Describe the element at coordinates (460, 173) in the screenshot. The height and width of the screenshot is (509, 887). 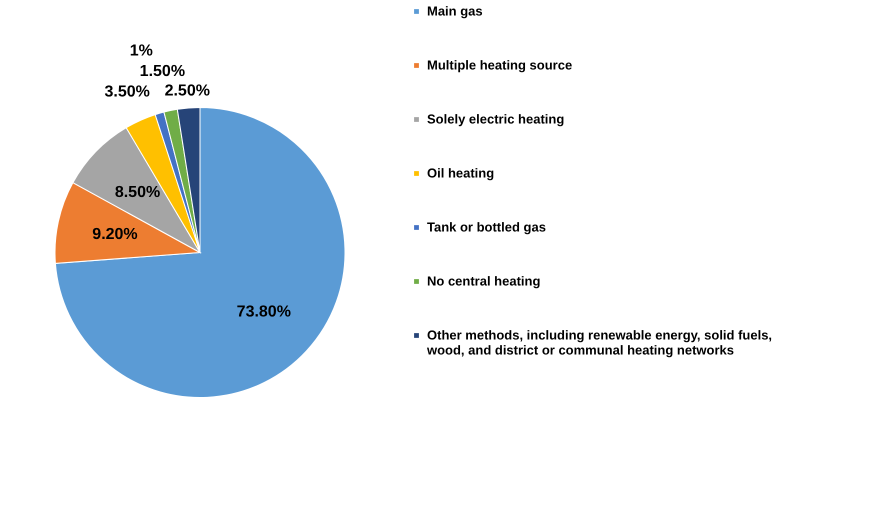
I see `legend-label: Oil heating` at that location.